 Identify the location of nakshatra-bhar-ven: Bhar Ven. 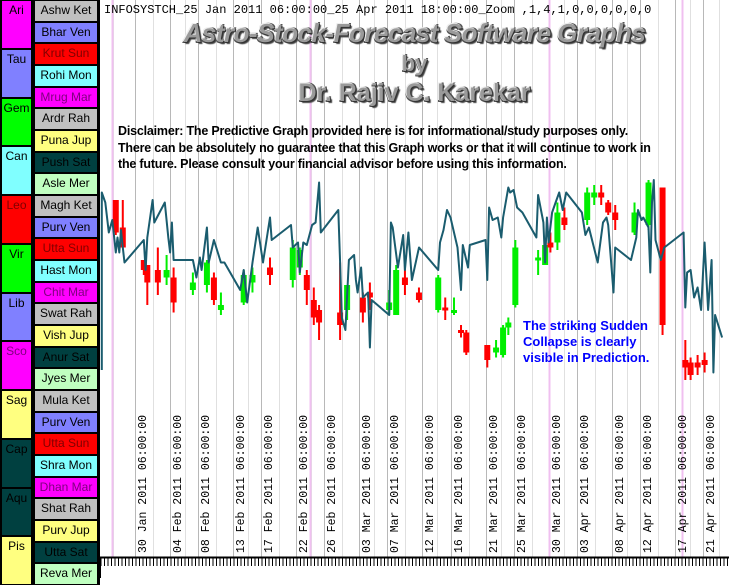
(66, 32).